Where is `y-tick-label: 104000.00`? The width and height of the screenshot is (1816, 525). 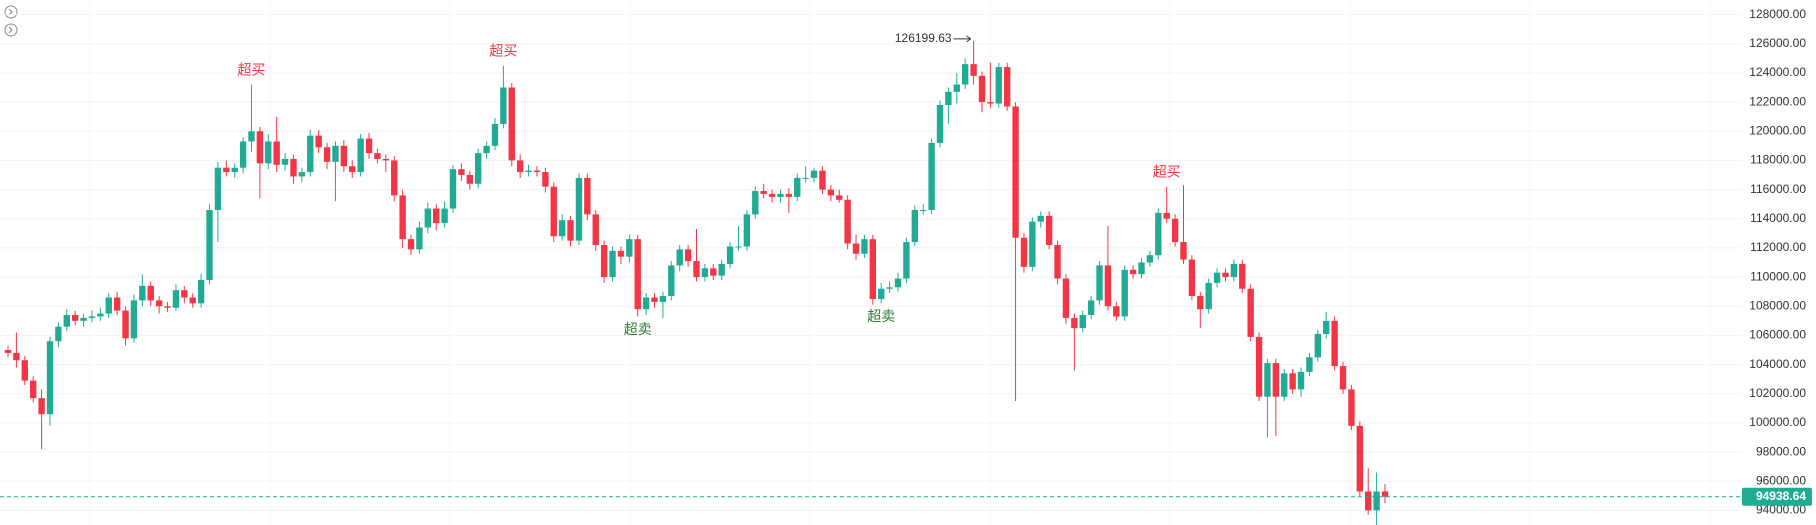 y-tick-label: 104000.00 is located at coordinates (1777, 364).